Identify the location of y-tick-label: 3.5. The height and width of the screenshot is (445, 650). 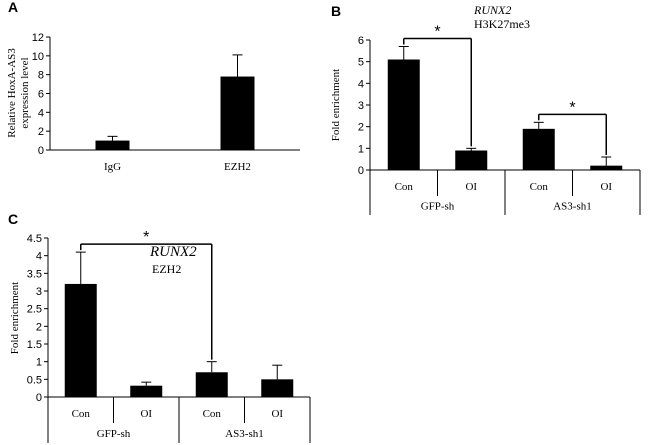
(34, 274).